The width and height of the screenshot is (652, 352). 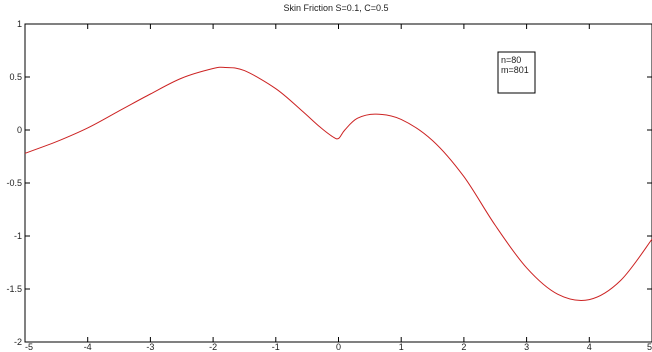 I want to click on x-tick-label: 1, so click(x=401, y=347).